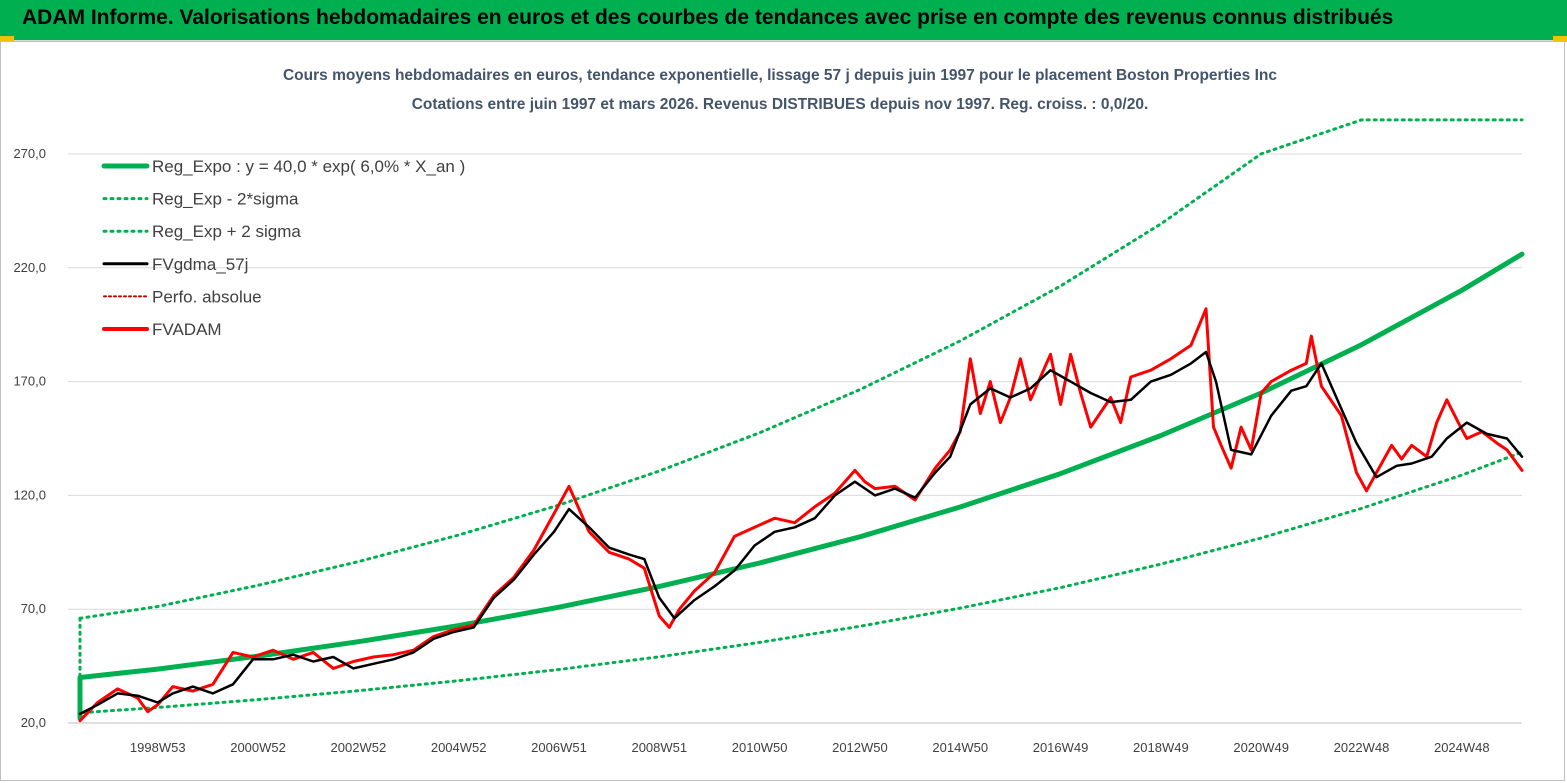 Image resolution: width=1567 pixels, height=783 pixels. I want to click on x-tick-label: 2012W50, so click(860, 747).